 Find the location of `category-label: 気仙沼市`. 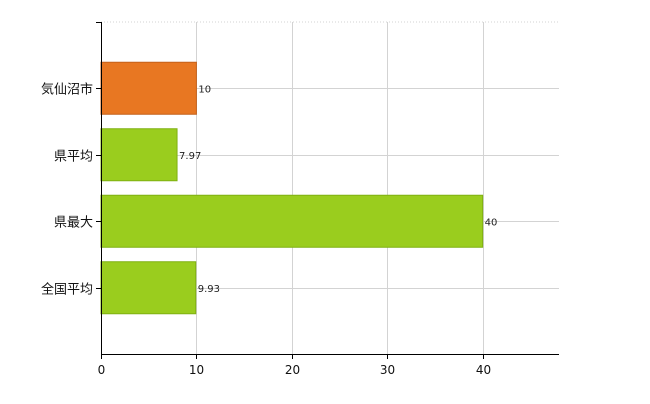

category-label: 気仙沼市 is located at coordinates (67, 90).